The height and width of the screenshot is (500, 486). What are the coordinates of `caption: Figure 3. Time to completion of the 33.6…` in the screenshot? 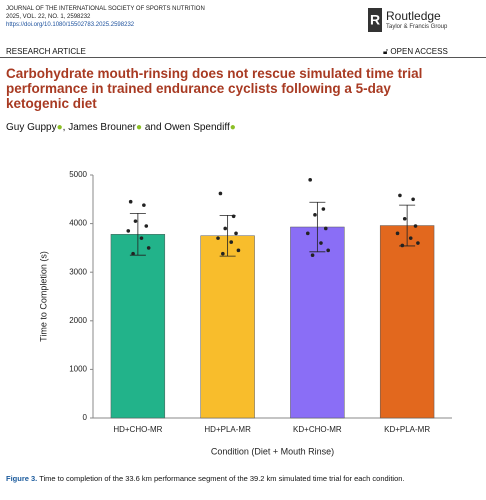 It's located at (244, 478).